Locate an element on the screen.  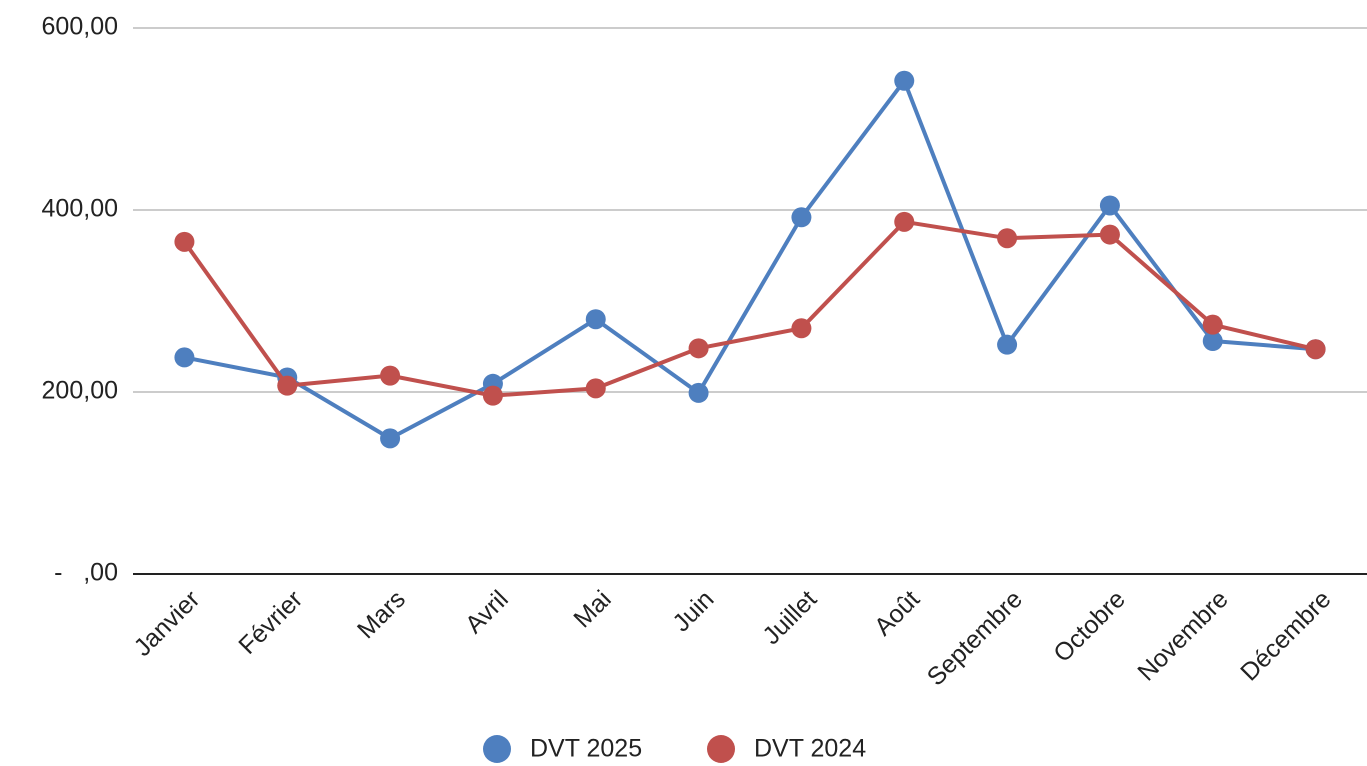
x-tick-label: Août is located at coordinates (897, 613).